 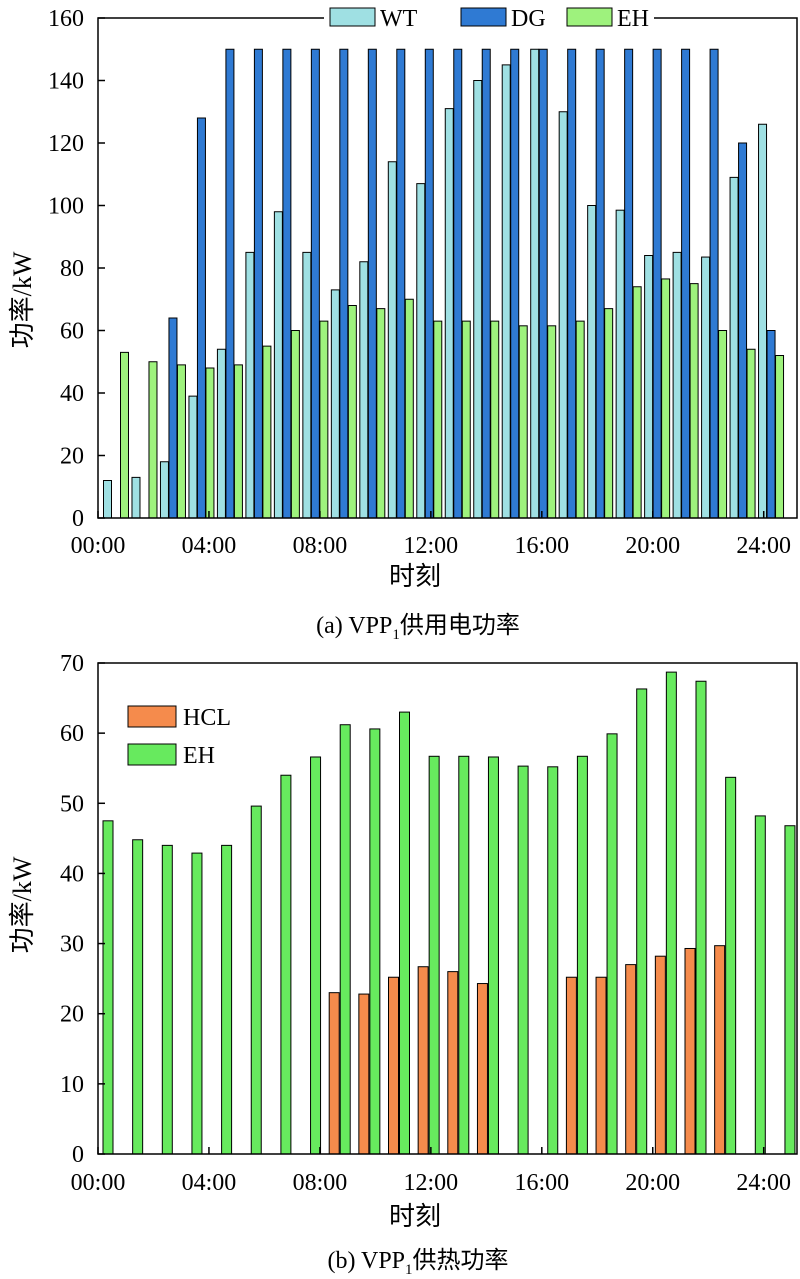 What do you see at coordinates (652, 546) in the screenshot?
I see `panel-a-x-tick-label: 20:00` at bounding box center [652, 546].